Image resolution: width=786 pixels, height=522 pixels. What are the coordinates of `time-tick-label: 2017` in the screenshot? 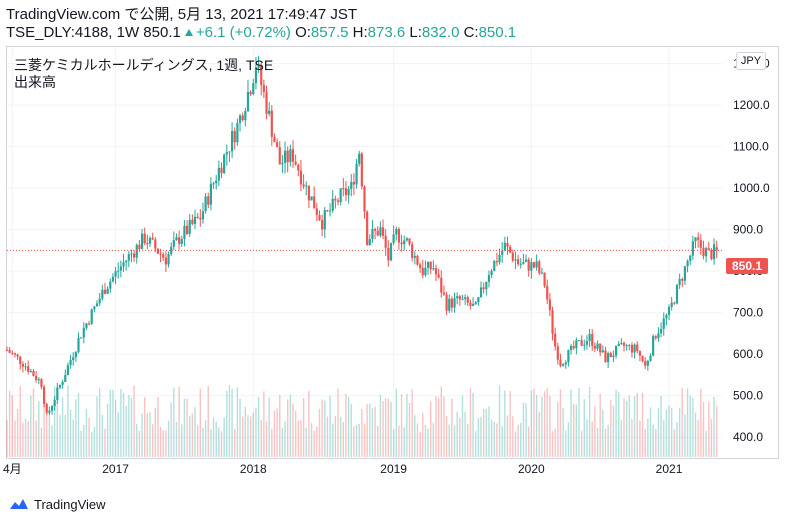 It's located at (115, 469).